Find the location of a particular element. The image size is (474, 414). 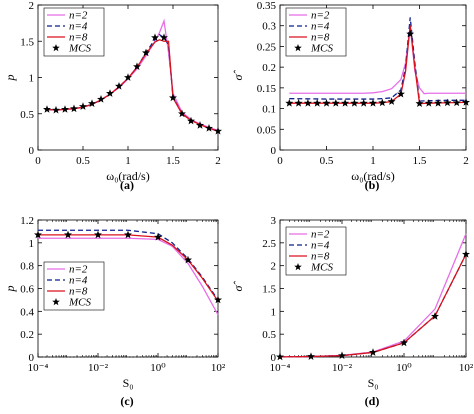

y-tick-label: 0.15 is located at coordinates (267, 89).